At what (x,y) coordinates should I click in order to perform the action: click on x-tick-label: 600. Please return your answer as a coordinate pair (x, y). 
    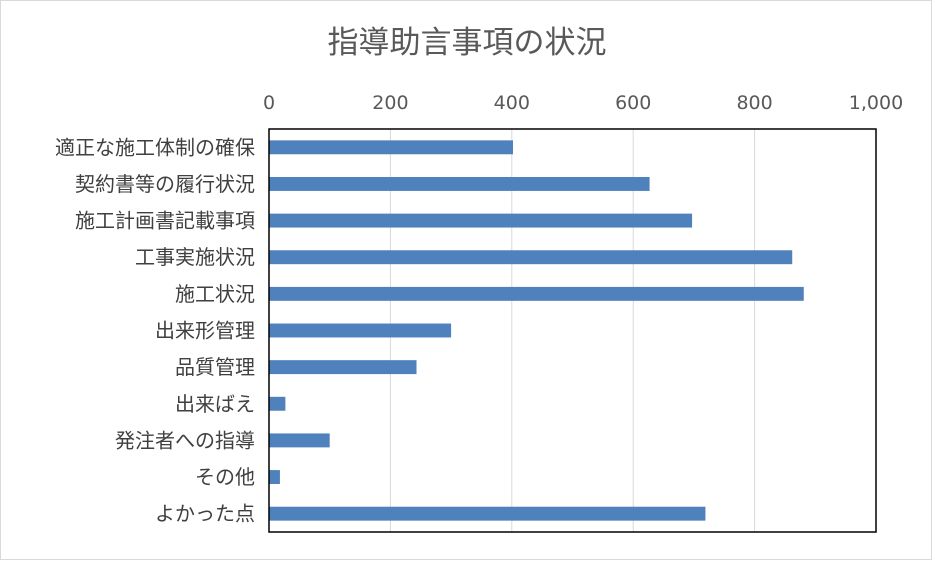
    Looking at the image, I should click on (633, 103).